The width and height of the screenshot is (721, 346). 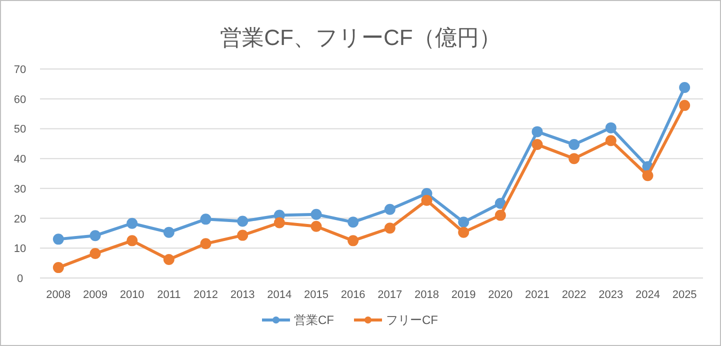 I want to click on x-tick-label: 2024, so click(x=648, y=295).